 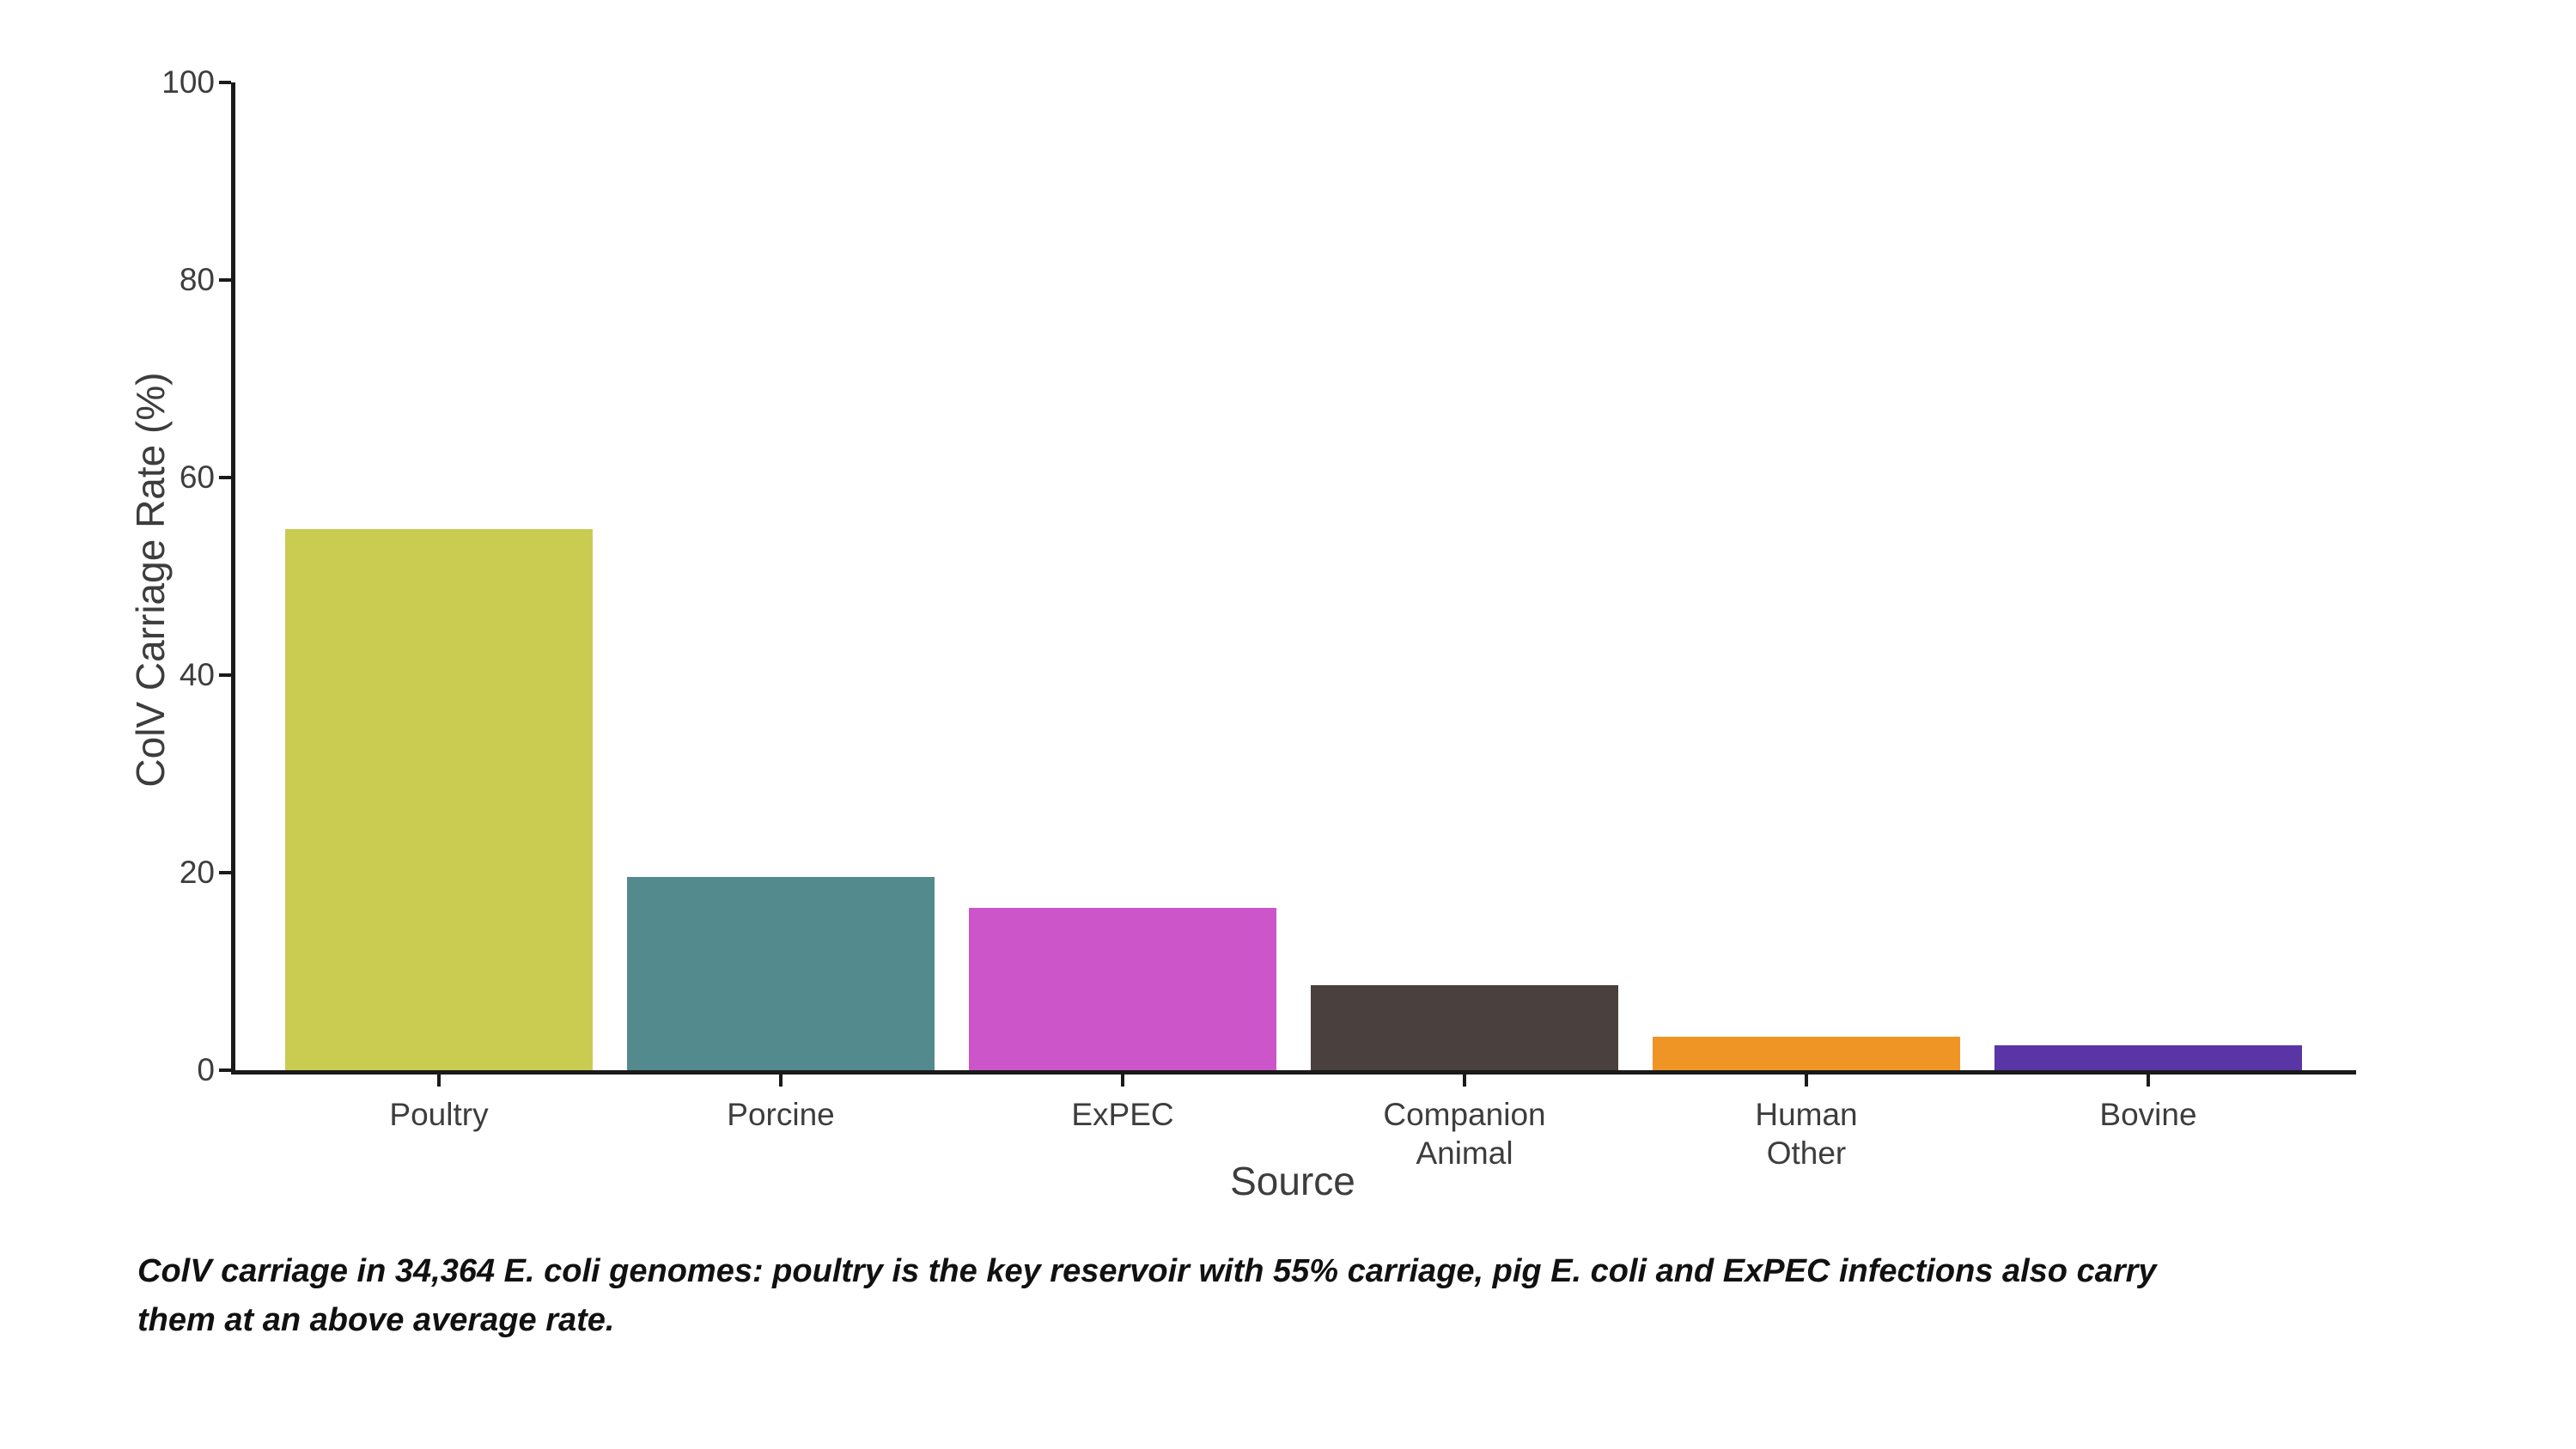 What do you see at coordinates (197, 674) in the screenshot?
I see `y-tick-label: 40` at bounding box center [197, 674].